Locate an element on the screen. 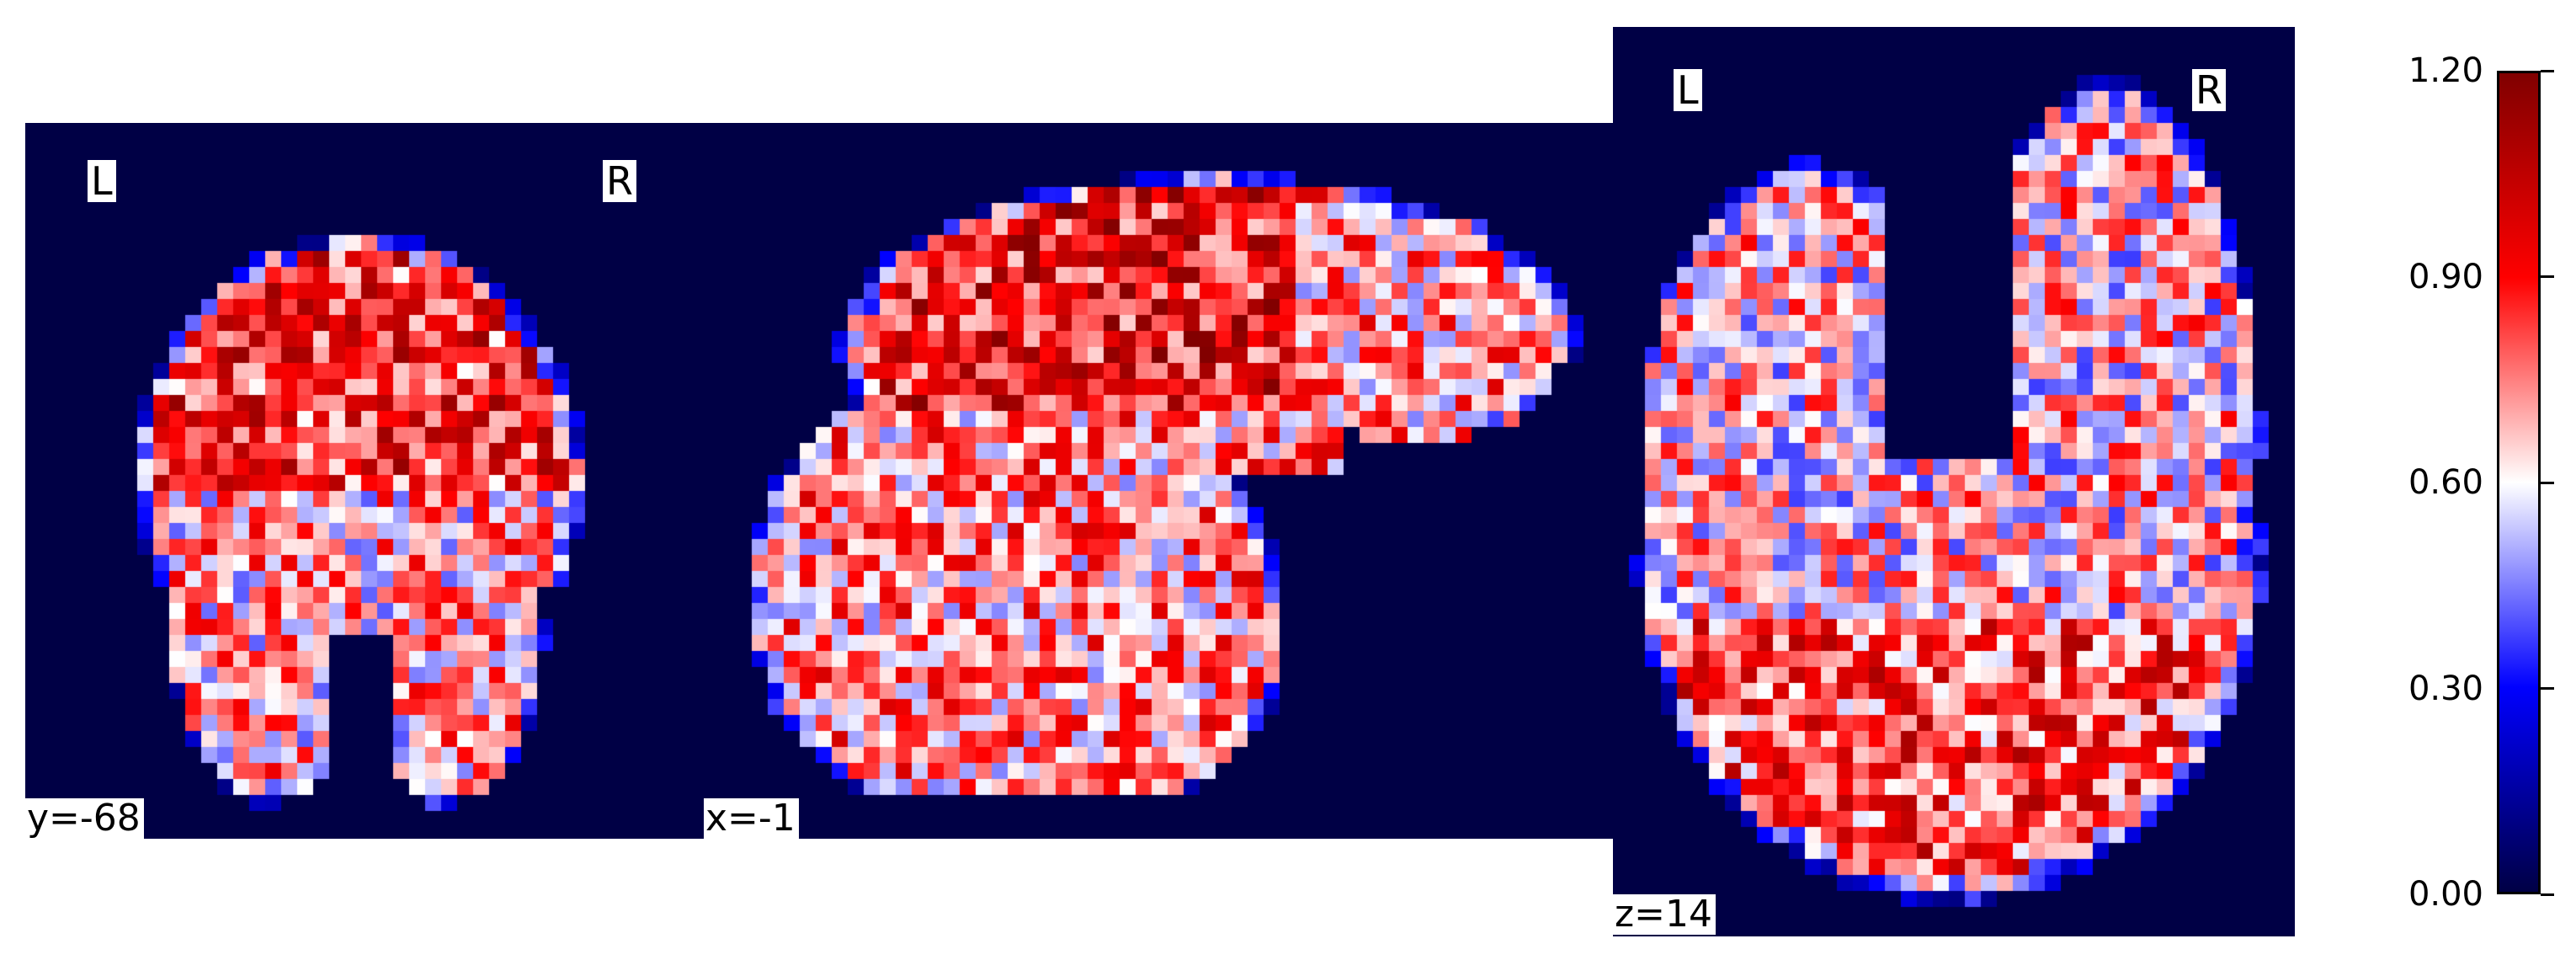 Image resolution: width=2576 pixels, height=960 pixels. colorbar-tick-label: 0.90 is located at coordinates (2441, 277).